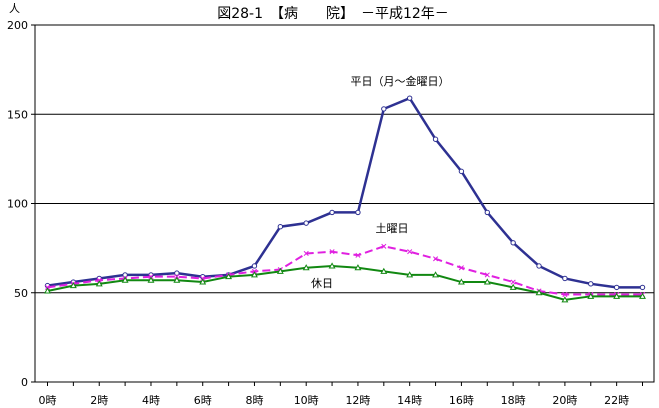  I want to click on y-axis-unit: 人, so click(14, 8).